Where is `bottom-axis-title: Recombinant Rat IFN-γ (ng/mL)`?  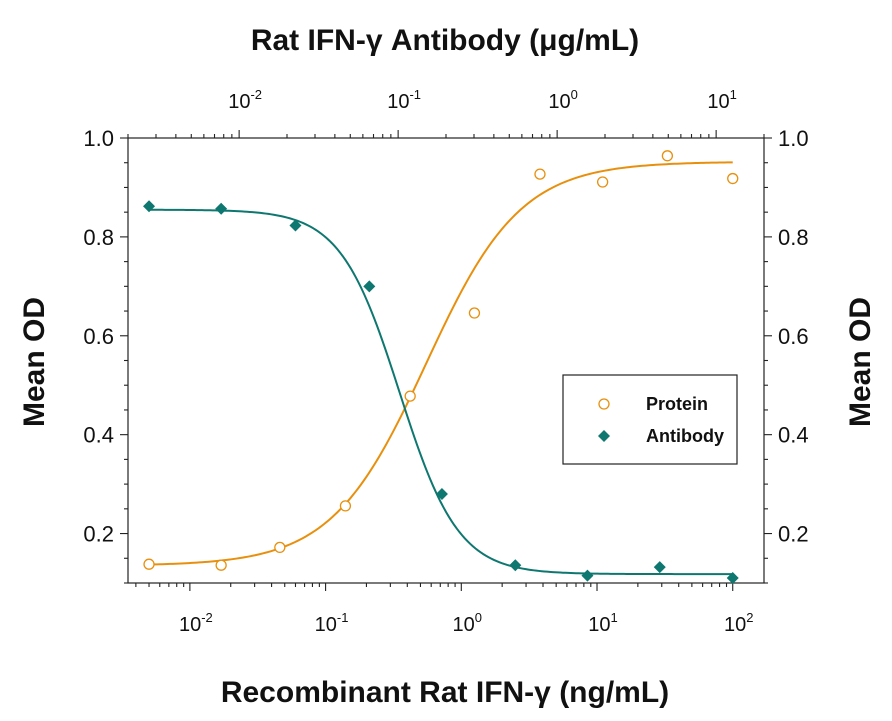 bottom-axis-title: Recombinant Rat IFN-γ (ng/mL) is located at coordinates (445, 692).